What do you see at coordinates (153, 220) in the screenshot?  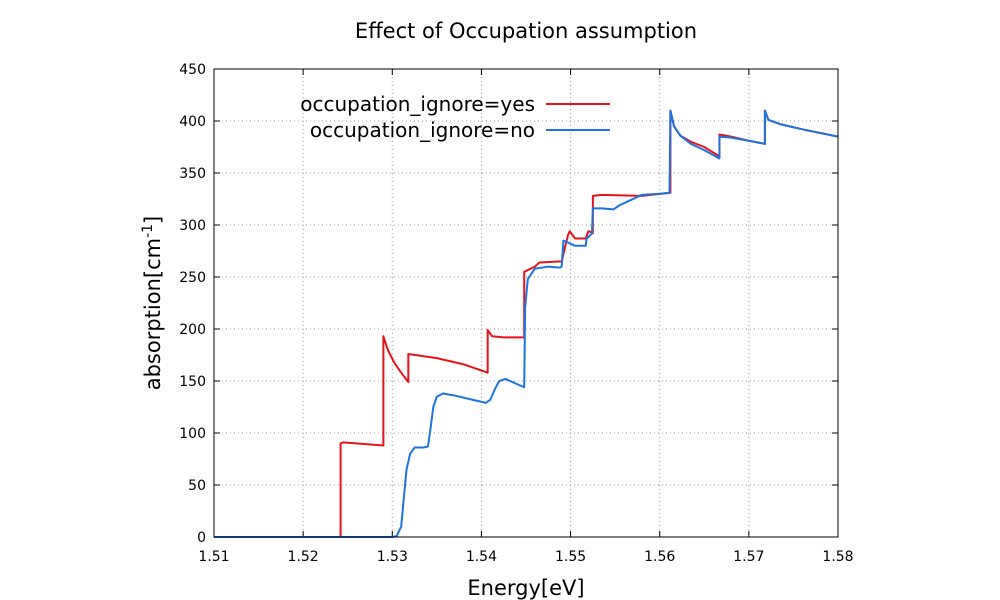 I see `y-axis-label-end: ]` at bounding box center [153, 220].